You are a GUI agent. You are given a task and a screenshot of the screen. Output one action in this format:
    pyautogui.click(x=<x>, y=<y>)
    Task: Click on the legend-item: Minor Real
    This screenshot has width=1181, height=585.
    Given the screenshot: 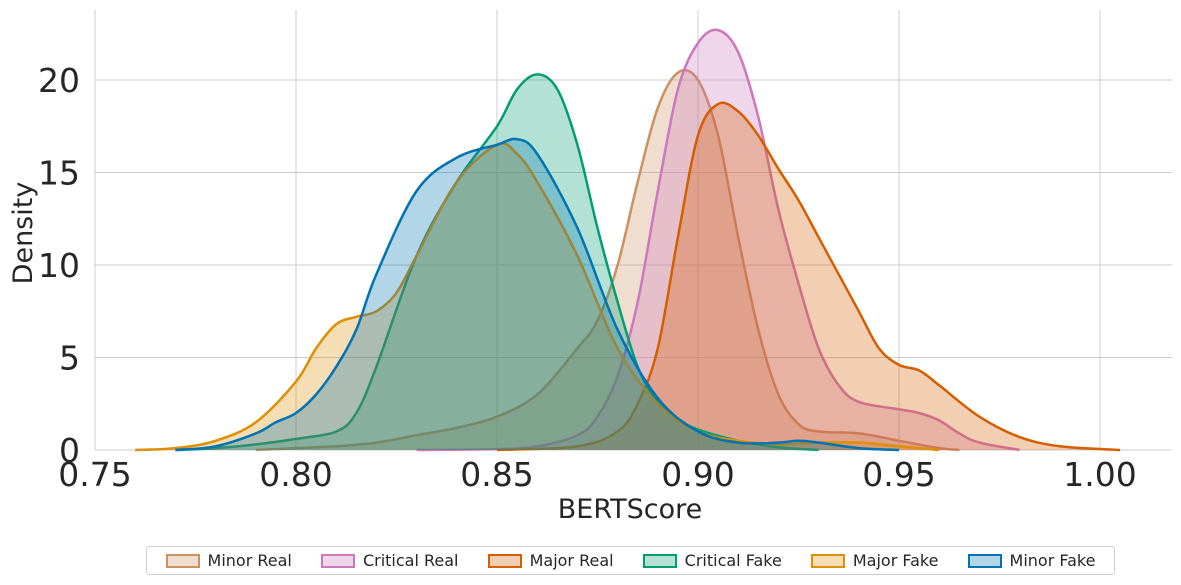 What is the action you would take?
    pyautogui.click(x=228, y=560)
    